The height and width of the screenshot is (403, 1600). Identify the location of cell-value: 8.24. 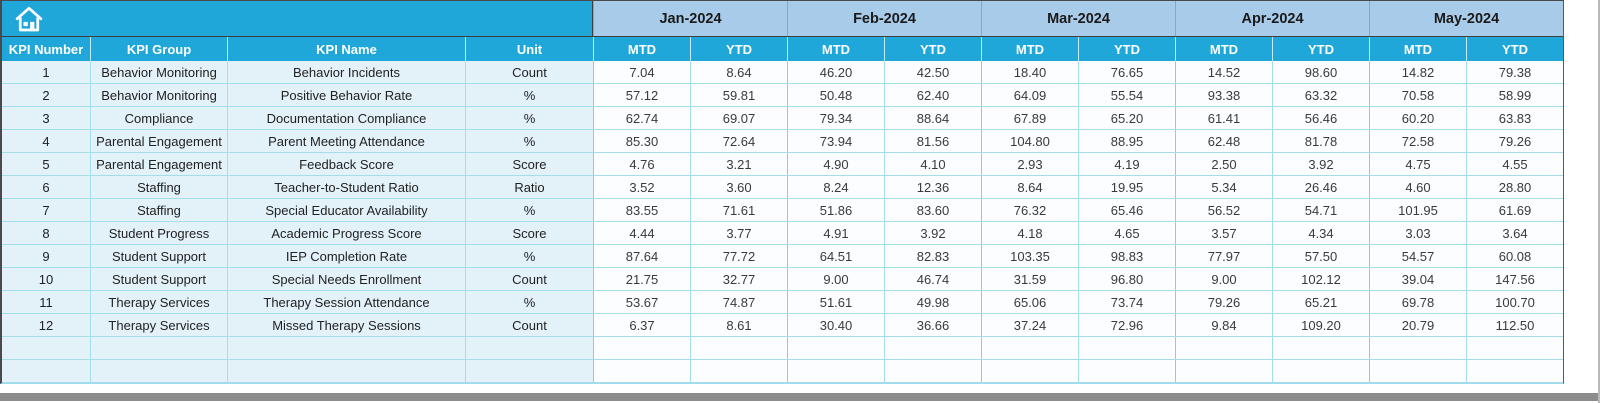
(835, 187).